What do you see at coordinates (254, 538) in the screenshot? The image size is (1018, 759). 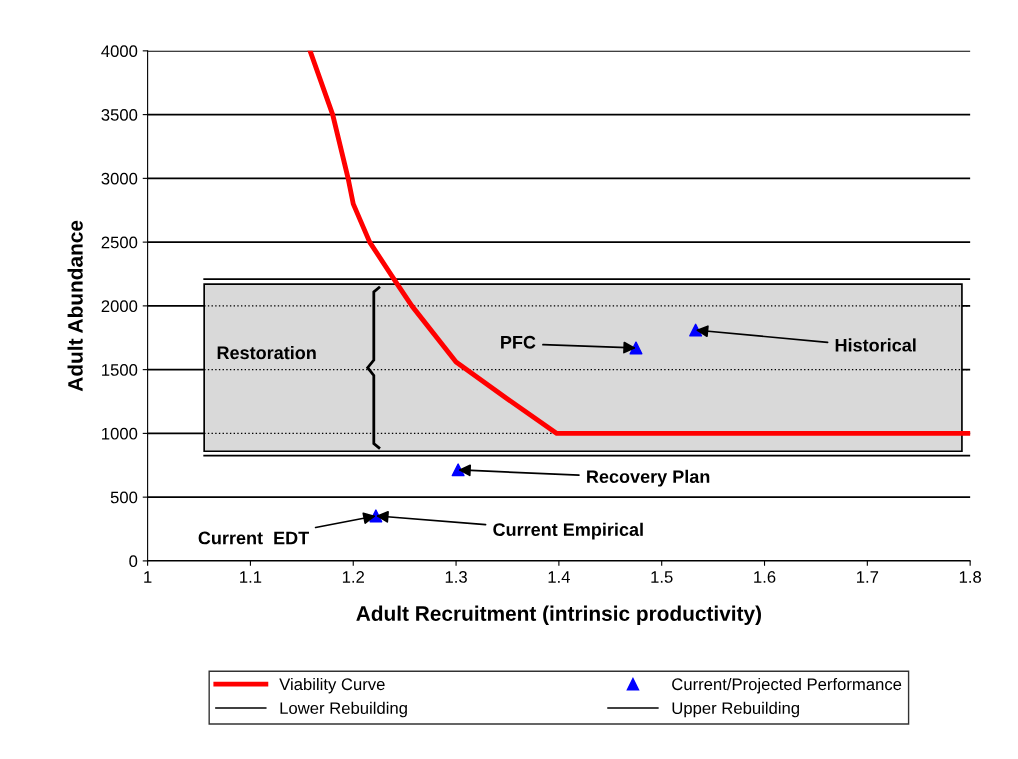 I see `annotation: Current EDT` at bounding box center [254, 538].